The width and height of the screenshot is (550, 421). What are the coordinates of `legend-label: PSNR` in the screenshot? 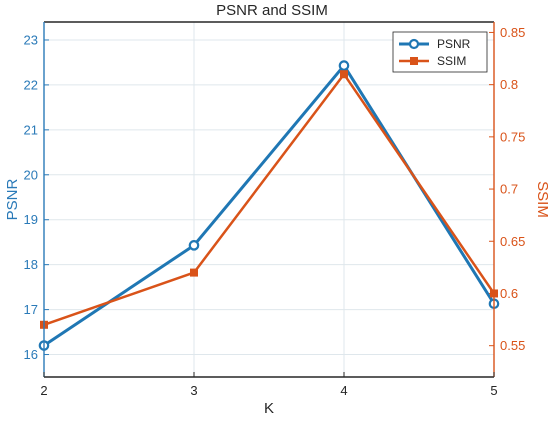 It's located at (454, 44).